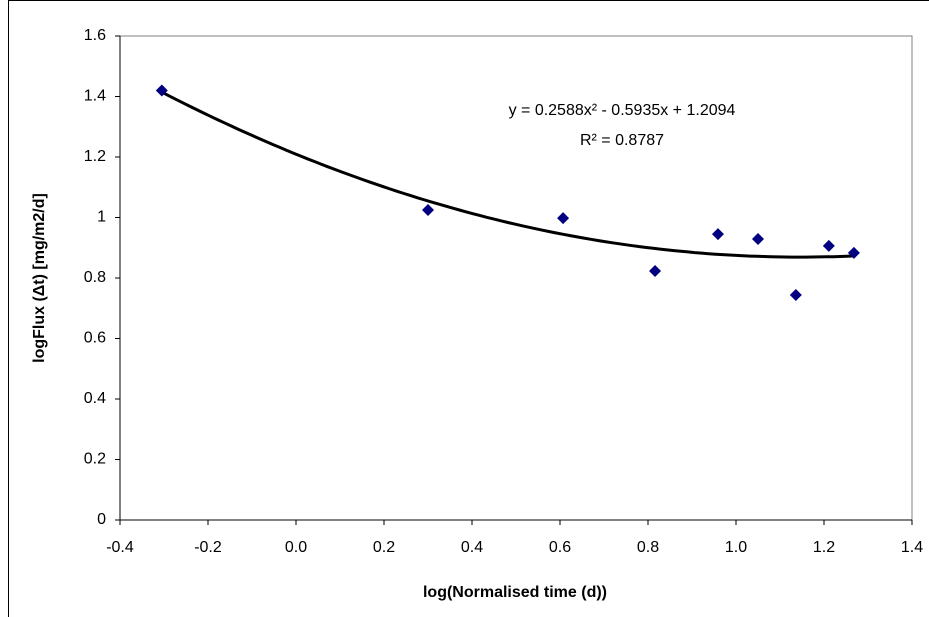  I want to click on y-tick-label: 1.6, so click(95, 35).